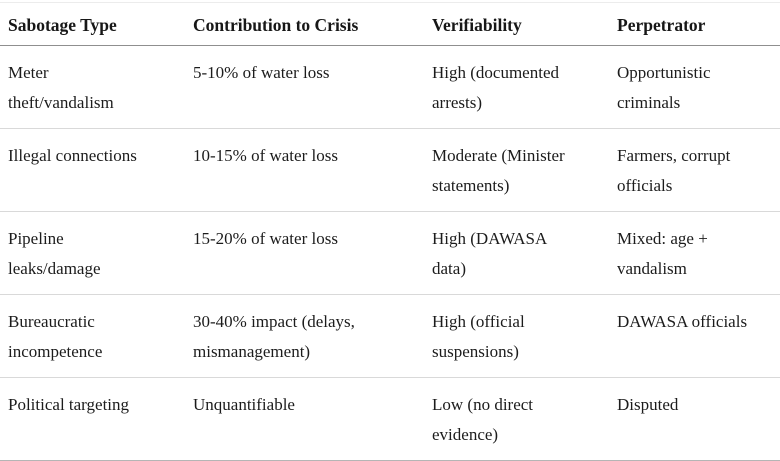 Image resolution: width=780 pixels, height=461 pixels. I want to click on cell-perpetrator: Opportunistic criminals, so click(664, 87).